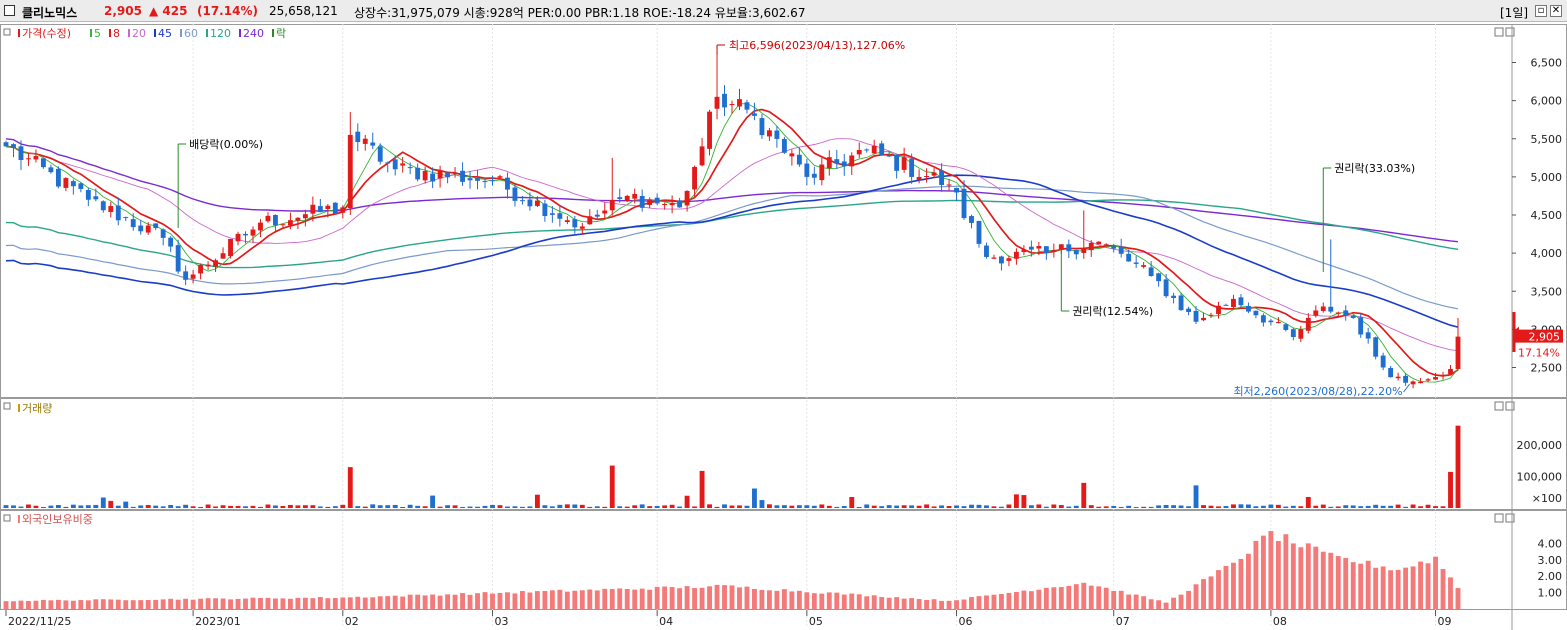 This screenshot has height=630, width=1567. I want to click on restore-icon: ▫, so click(1541, 11).